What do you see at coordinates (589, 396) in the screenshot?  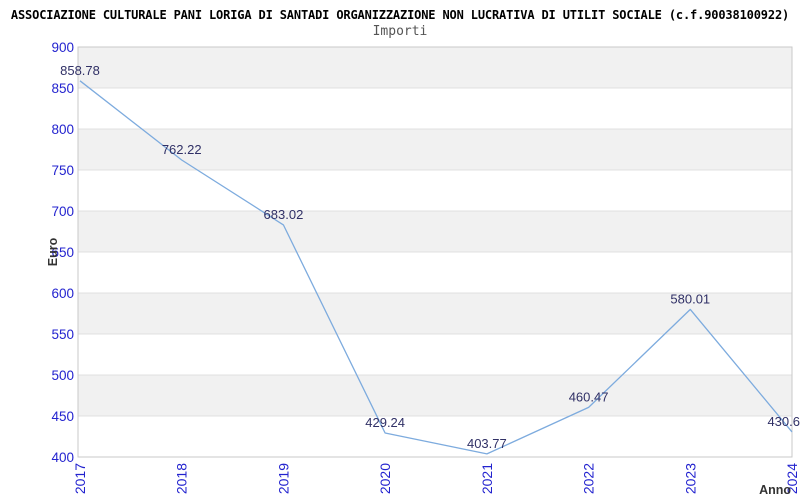 I see `data-point-label: 460.47` at bounding box center [589, 396].